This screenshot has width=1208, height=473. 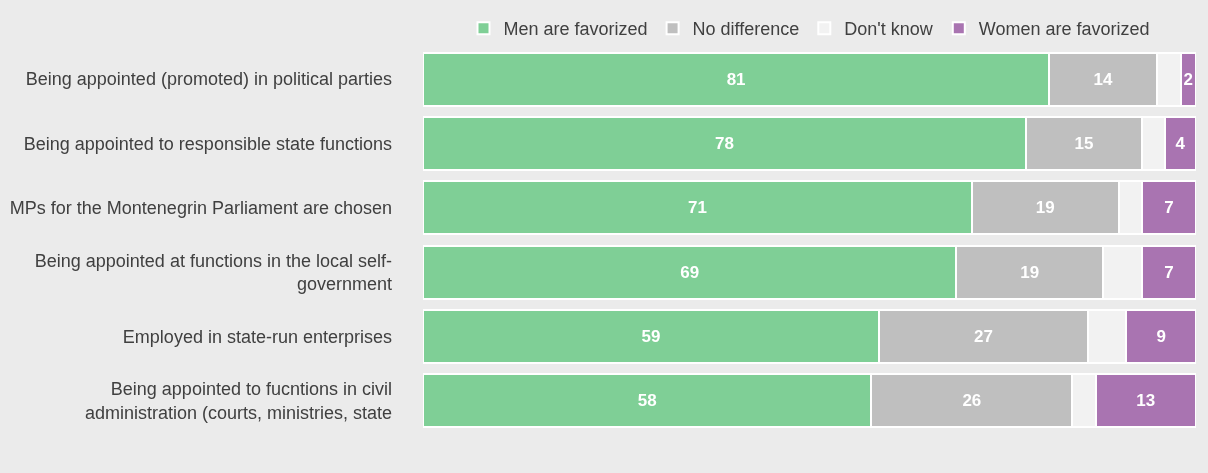 I want to click on data-label: 27, so click(x=983, y=336).